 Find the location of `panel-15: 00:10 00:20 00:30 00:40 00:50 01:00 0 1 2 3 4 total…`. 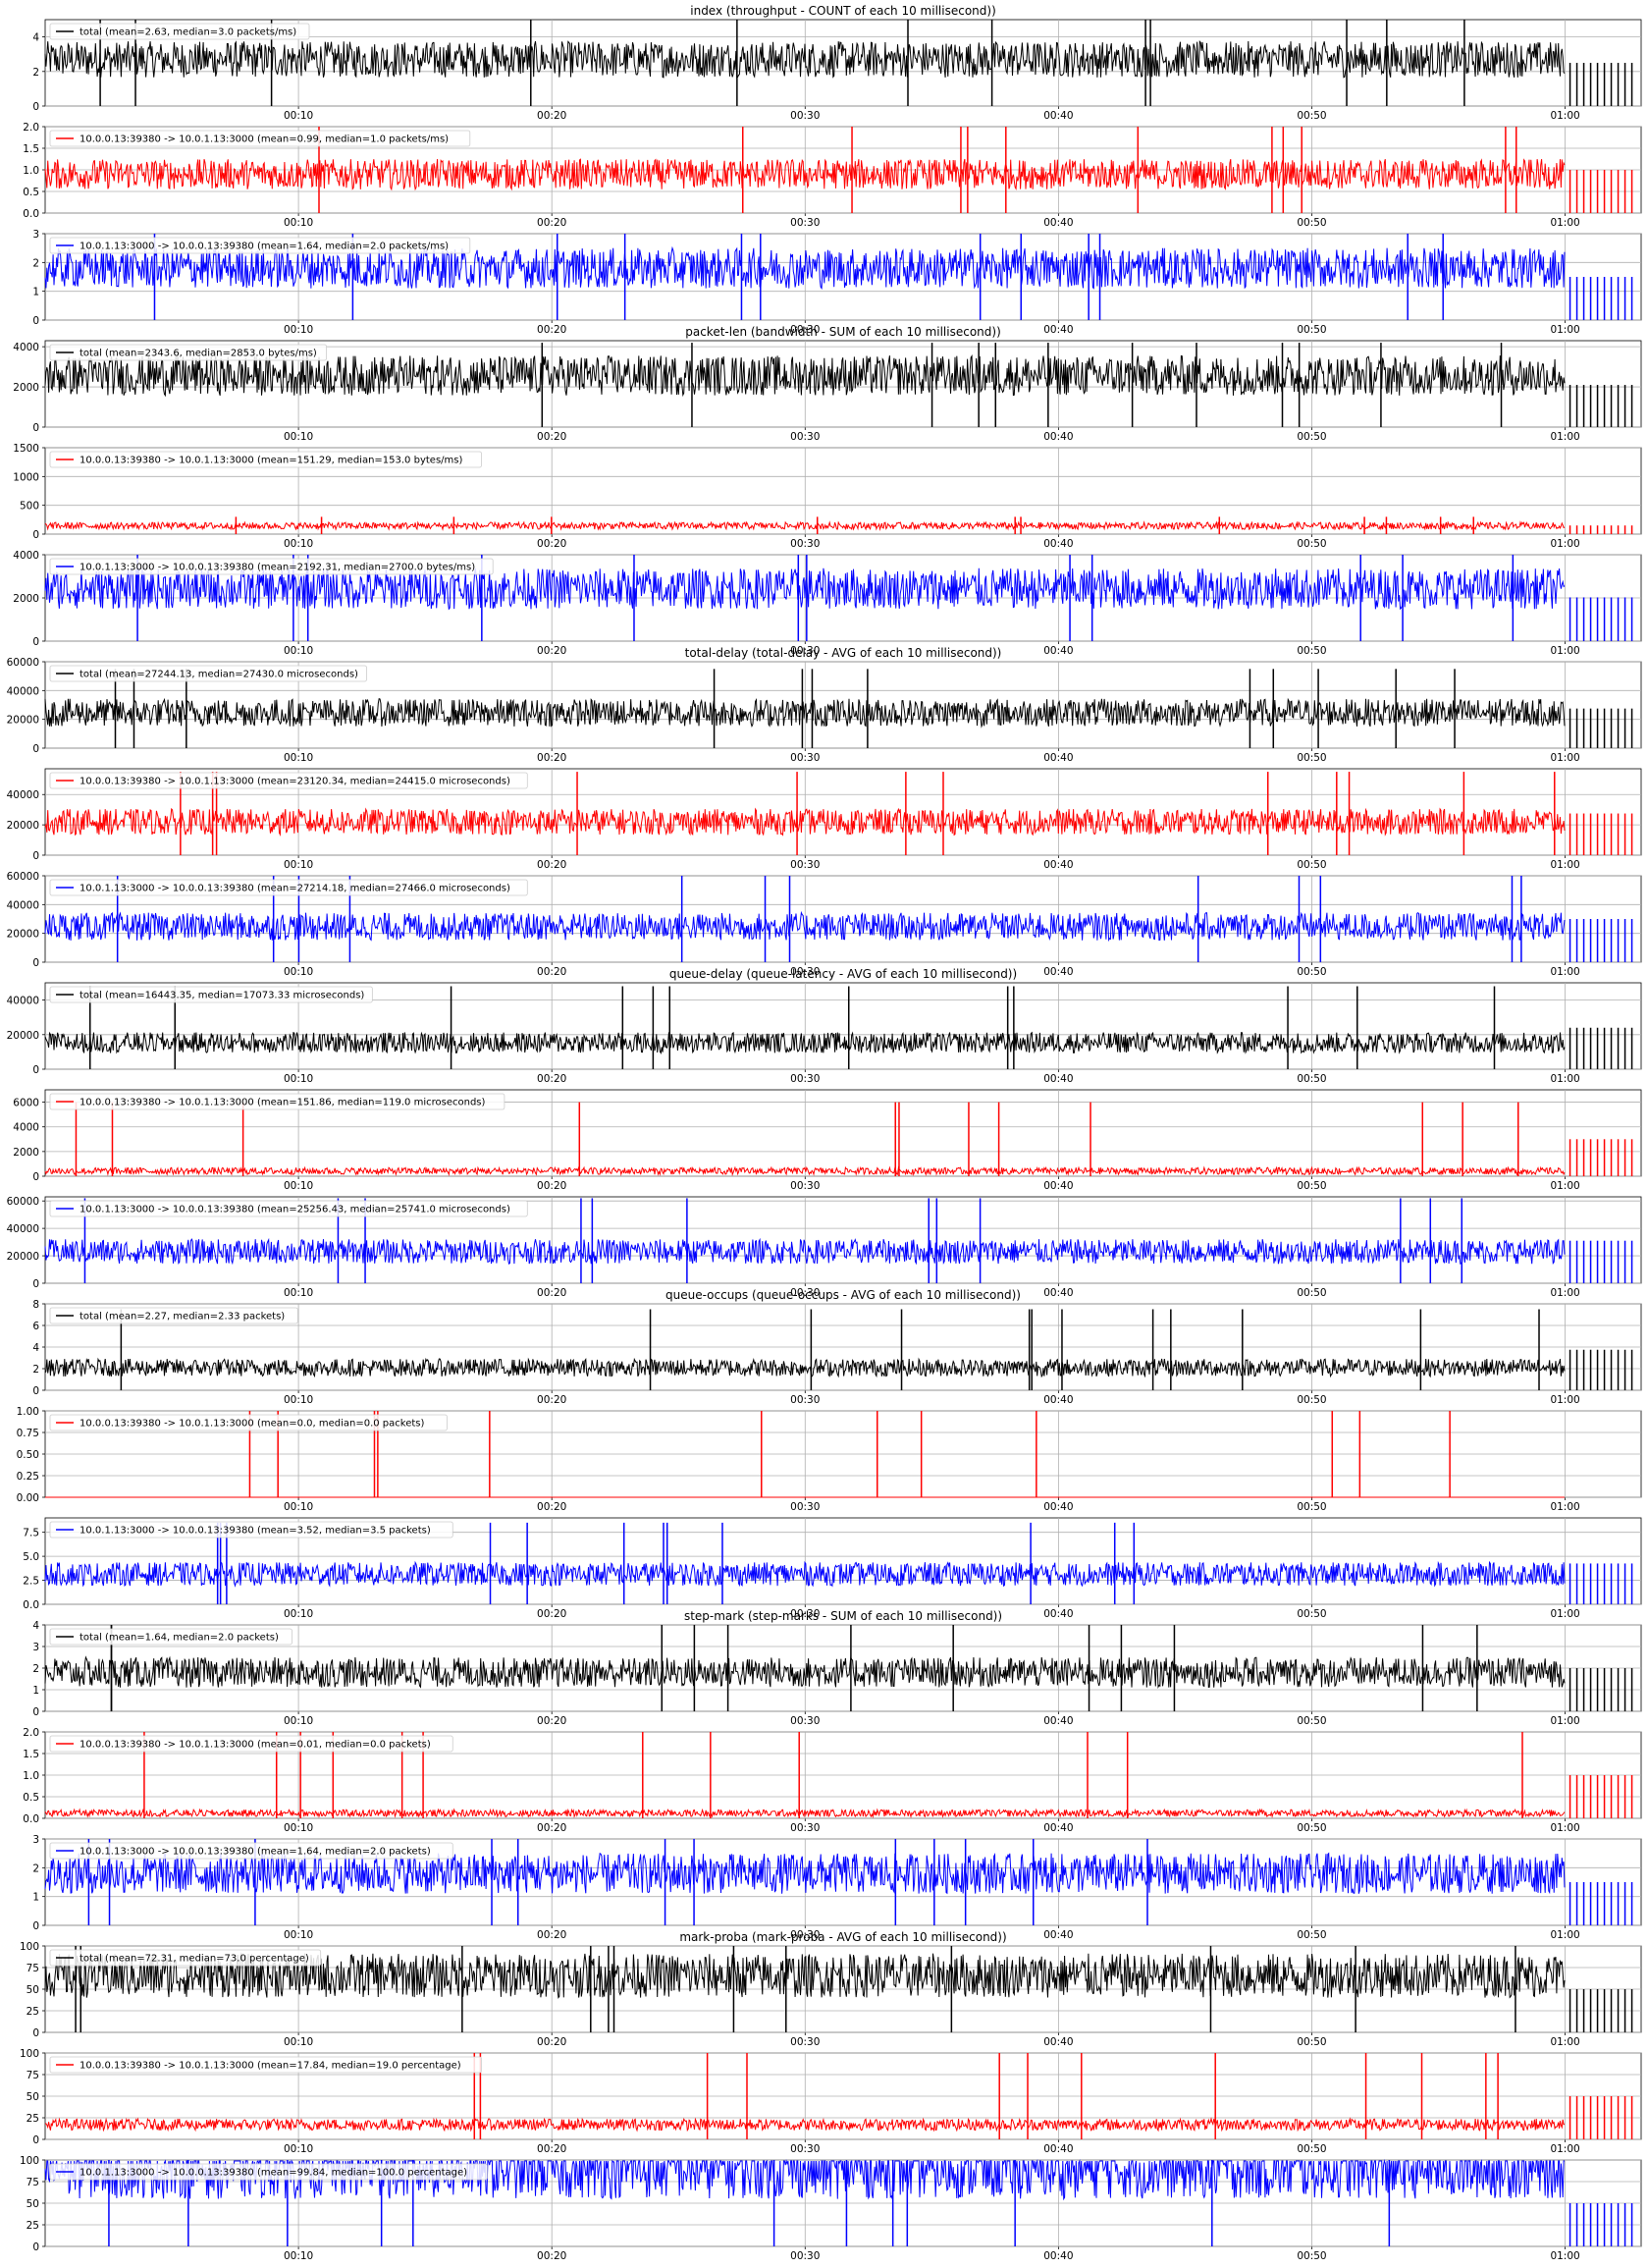

panel-15: 00:10 00:20 00:30 00:40 00:50 01:00 0 1 2 3 4 total… is located at coordinates (837, 1674).